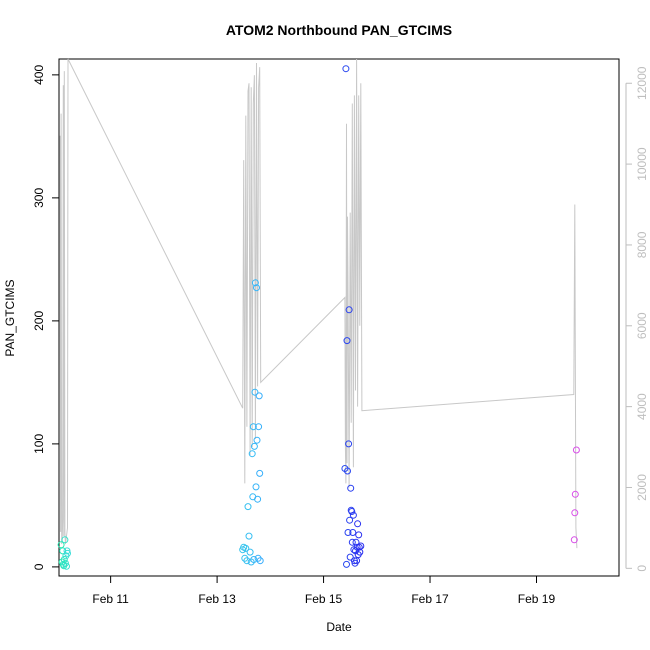  What do you see at coordinates (324, 599) in the screenshot?
I see `x-tick-label: Feb 15` at bounding box center [324, 599].